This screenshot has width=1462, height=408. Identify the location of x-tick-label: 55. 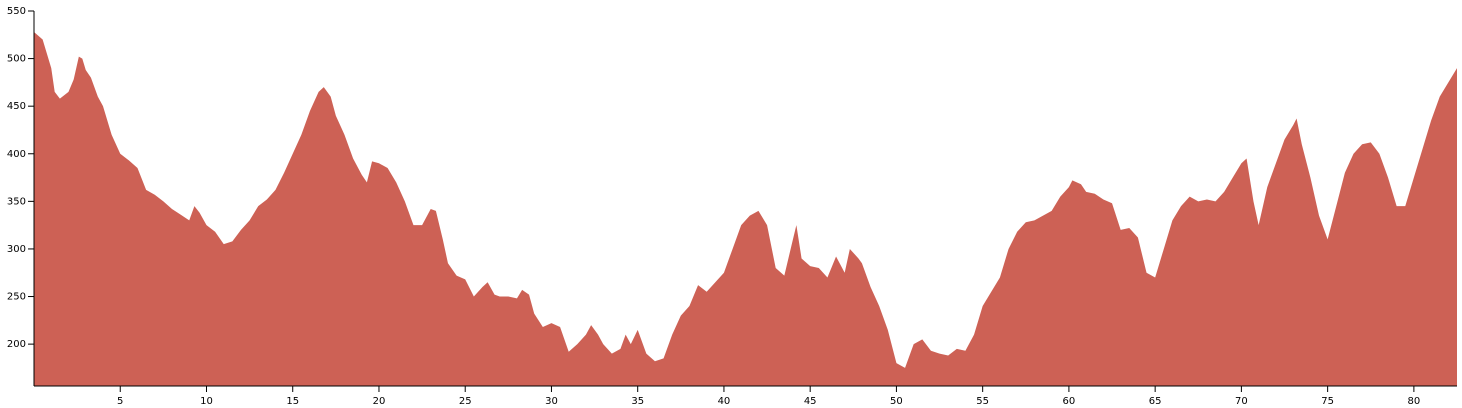
(982, 401).